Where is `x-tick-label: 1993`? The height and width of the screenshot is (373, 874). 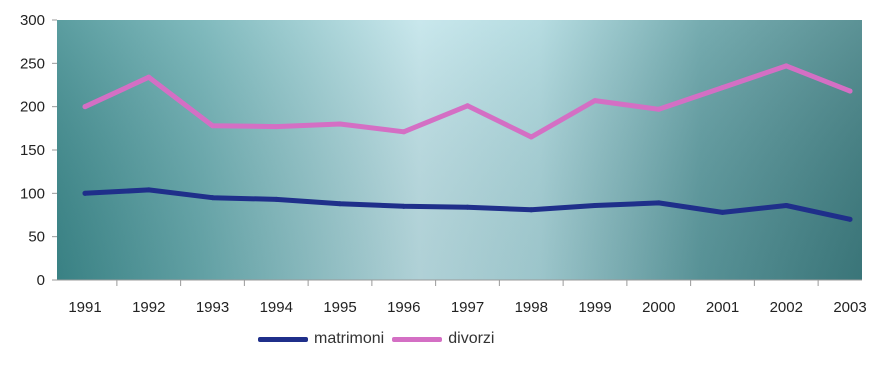
x-tick-label: 1993 is located at coordinates (212, 307).